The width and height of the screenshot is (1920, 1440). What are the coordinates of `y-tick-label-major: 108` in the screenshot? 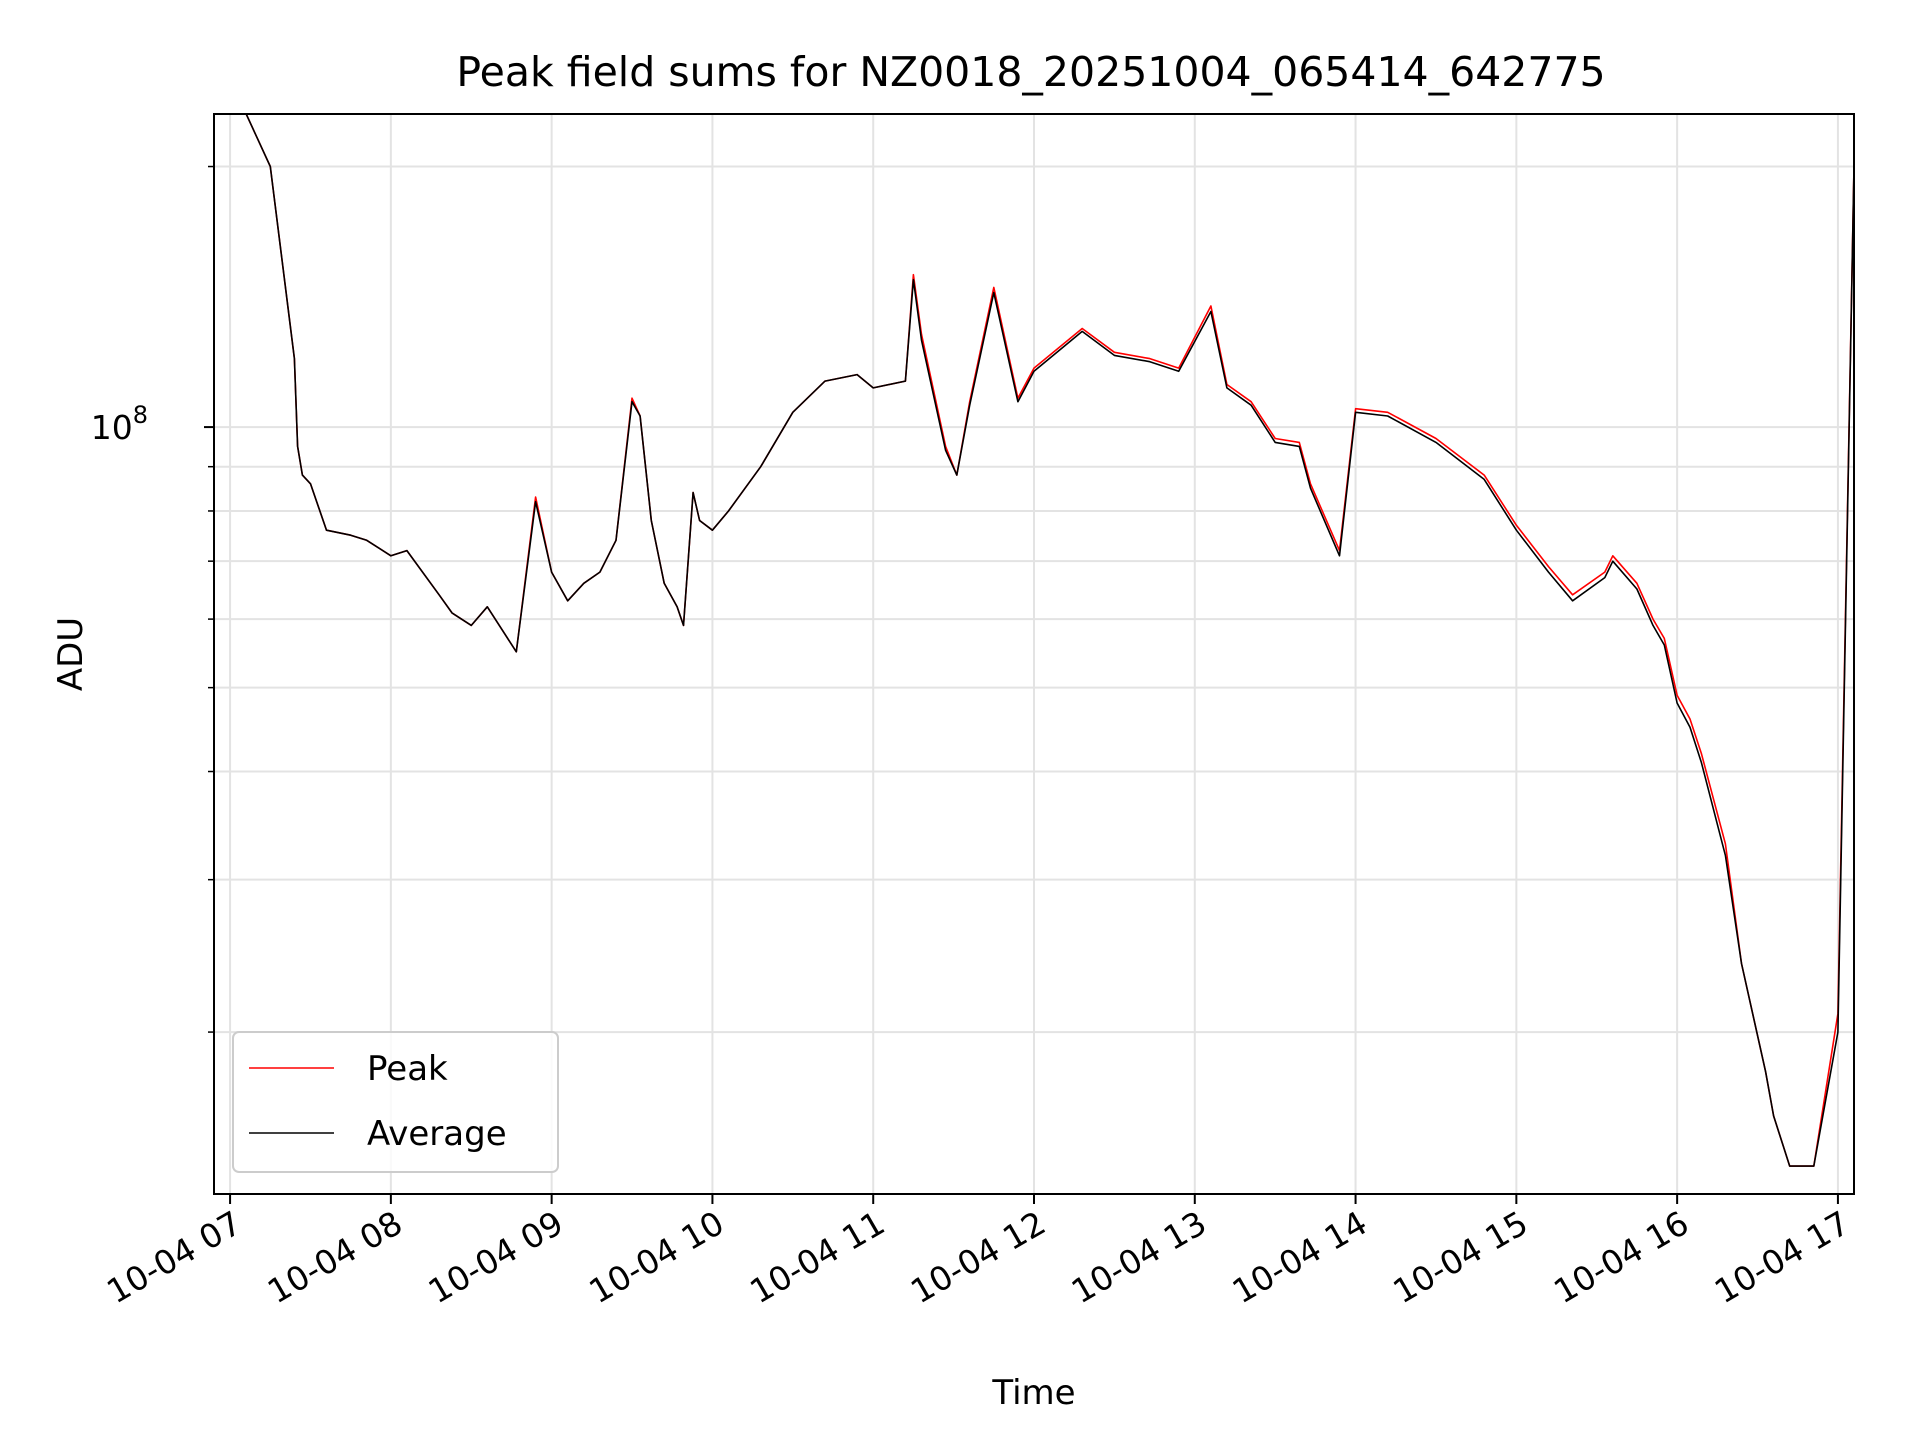 It's located at (119, 424).